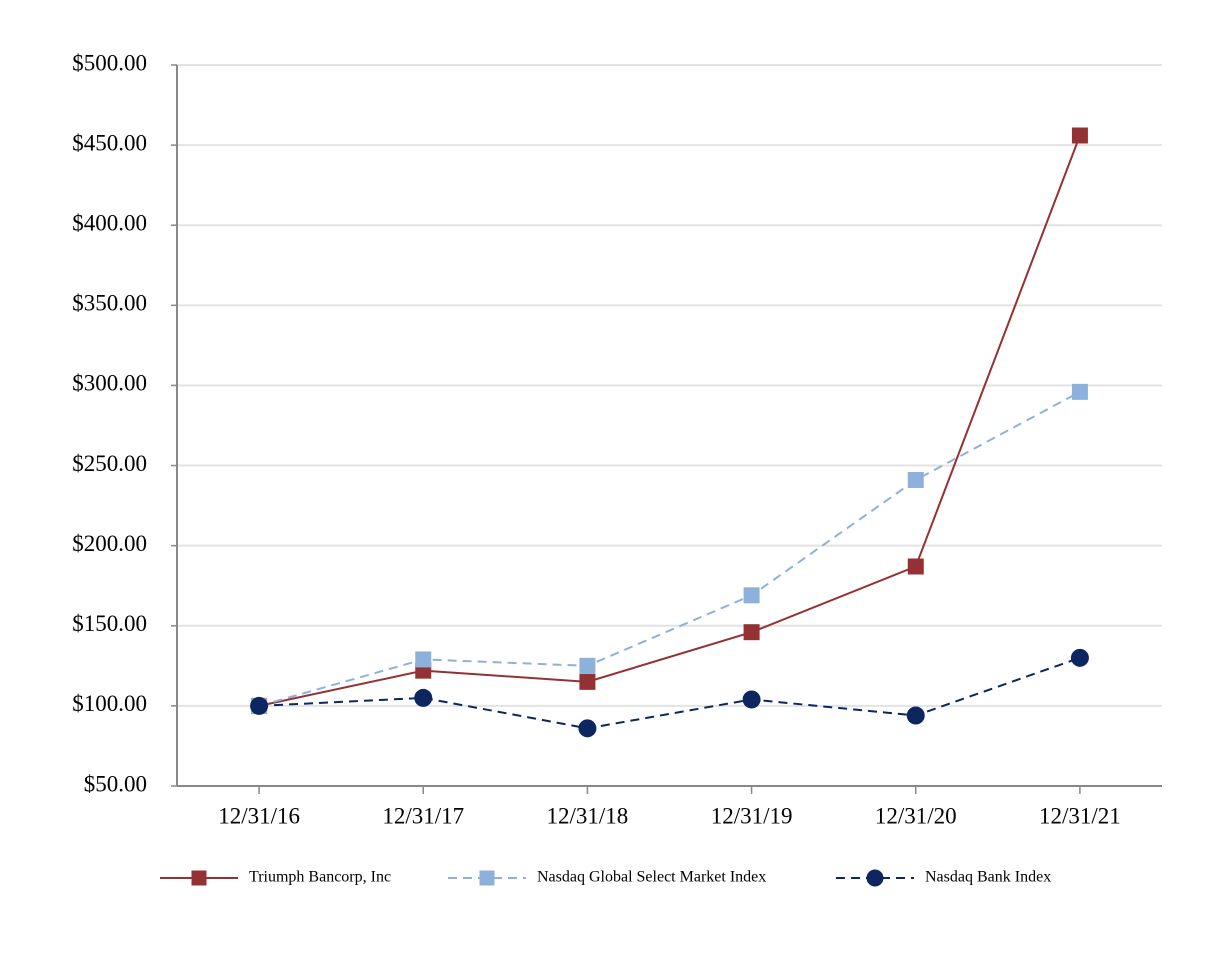 The width and height of the screenshot is (1226, 960). What do you see at coordinates (109, 383) in the screenshot?
I see `y-tick-label: $300.00` at bounding box center [109, 383].